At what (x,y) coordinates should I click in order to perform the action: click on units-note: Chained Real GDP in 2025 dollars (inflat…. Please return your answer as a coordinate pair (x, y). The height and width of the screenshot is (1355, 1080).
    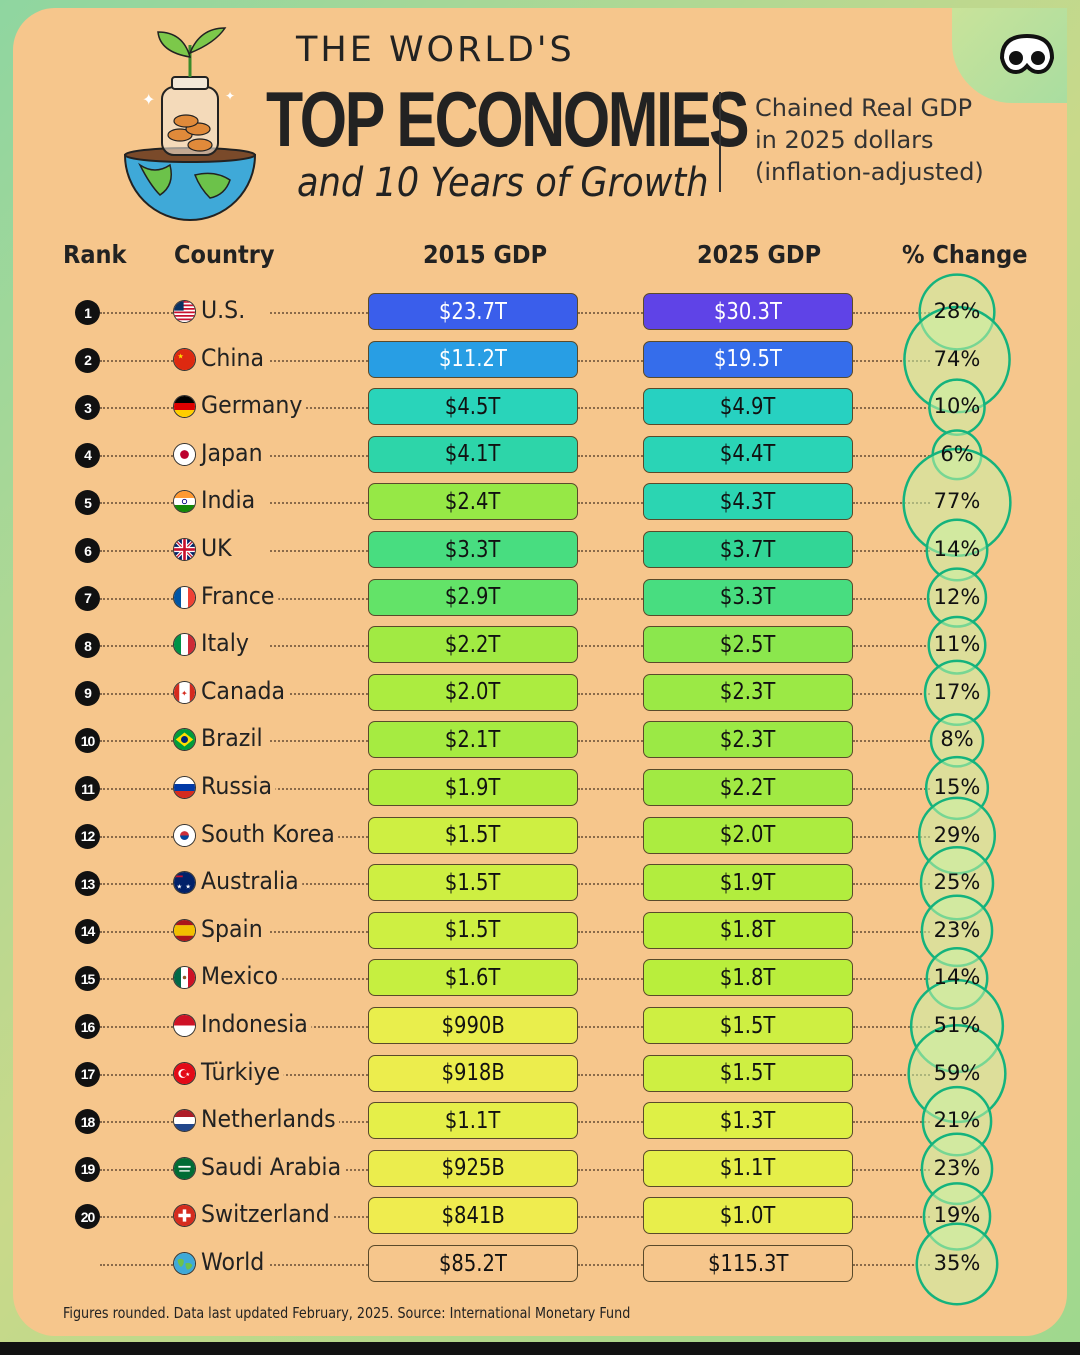
    Looking at the image, I should click on (869, 140).